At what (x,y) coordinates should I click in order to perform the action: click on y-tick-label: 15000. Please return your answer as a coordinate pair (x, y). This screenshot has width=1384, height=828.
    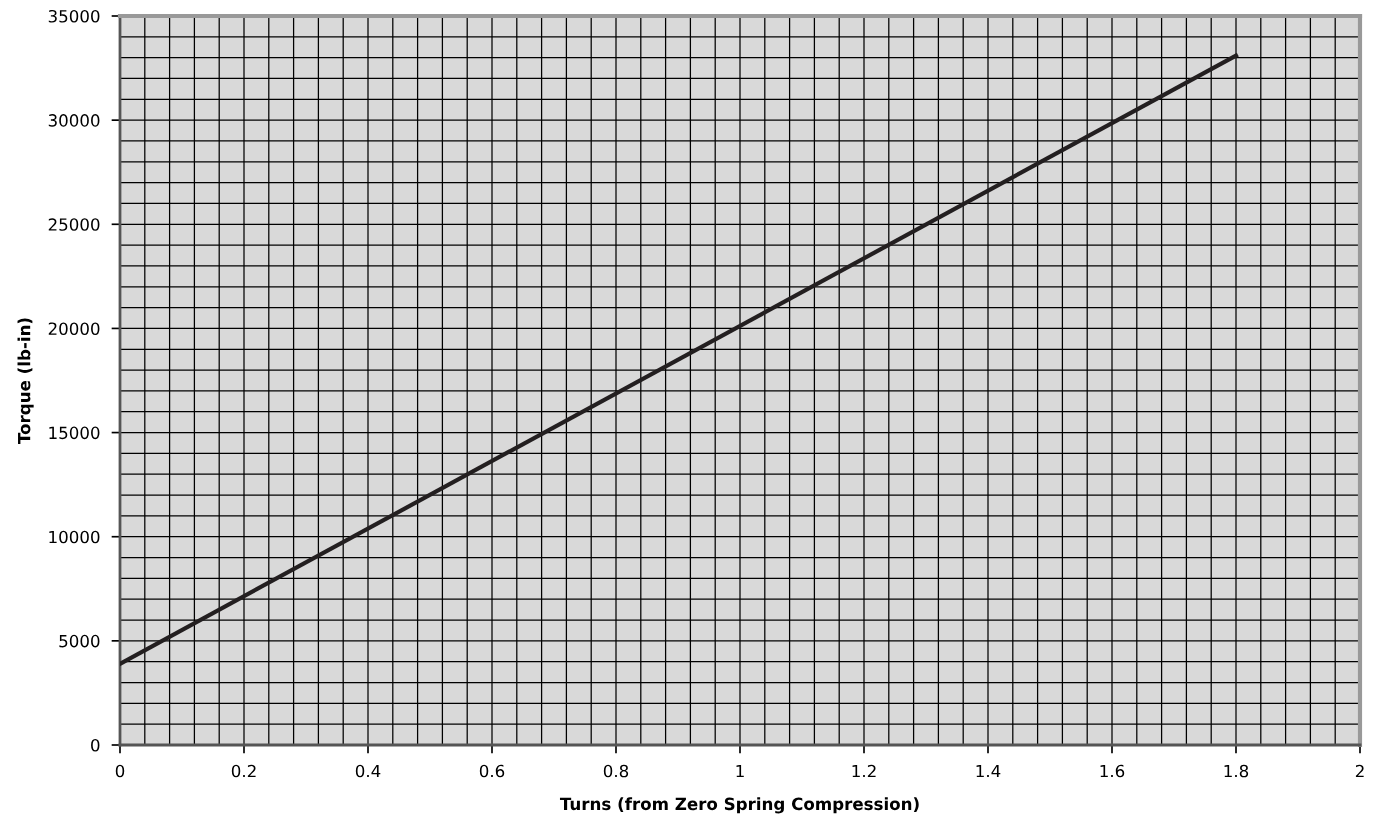
    Looking at the image, I should click on (74, 433).